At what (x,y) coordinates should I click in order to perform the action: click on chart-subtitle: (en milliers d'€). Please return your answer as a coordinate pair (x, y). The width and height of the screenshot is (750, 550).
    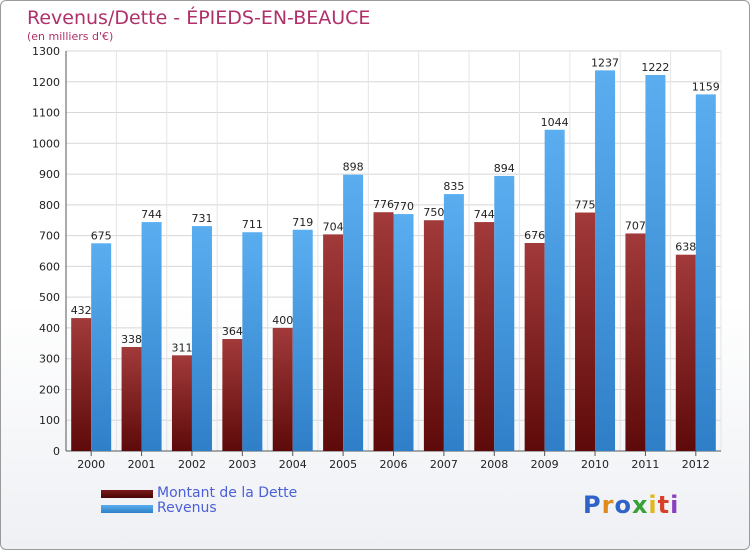
    Looking at the image, I should click on (70, 36).